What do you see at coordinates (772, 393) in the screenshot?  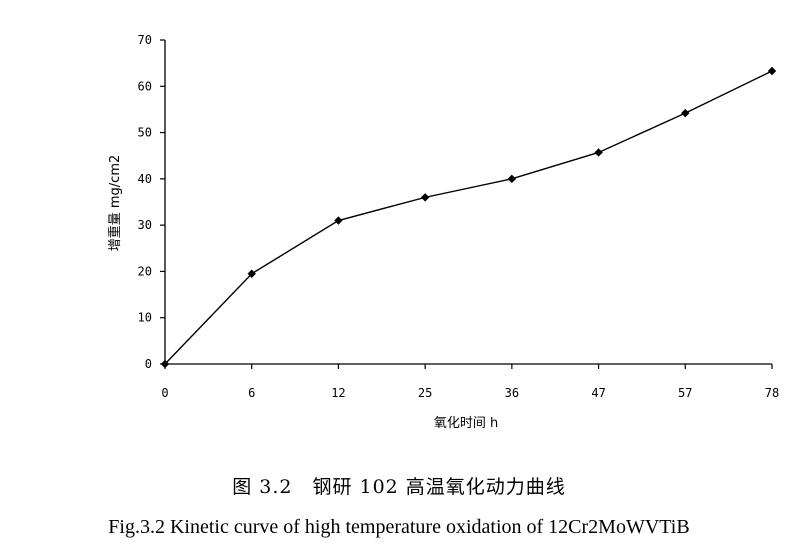 I see `x-tick-label: 78` at bounding box center [772, 393].